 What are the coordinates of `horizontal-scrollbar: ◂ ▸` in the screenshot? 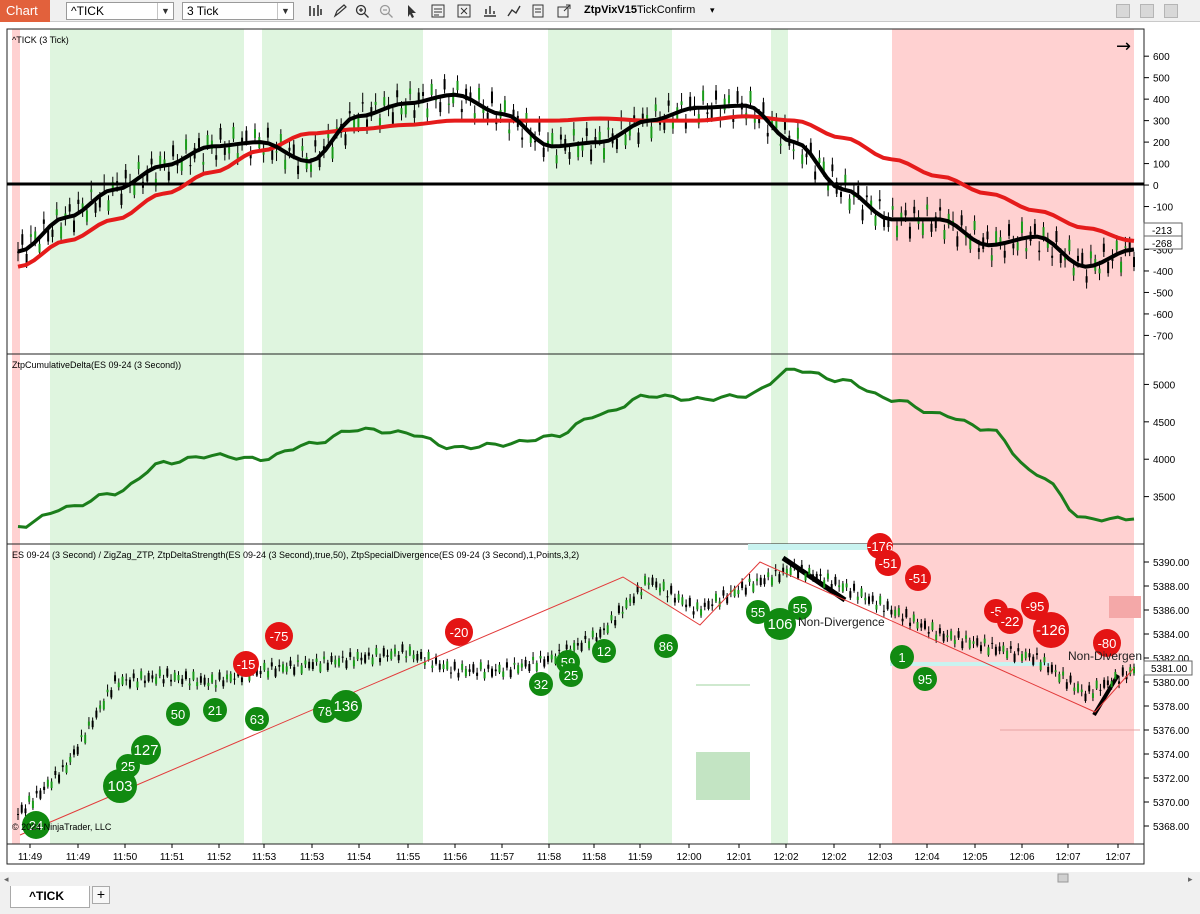 It's located at (600, 878).